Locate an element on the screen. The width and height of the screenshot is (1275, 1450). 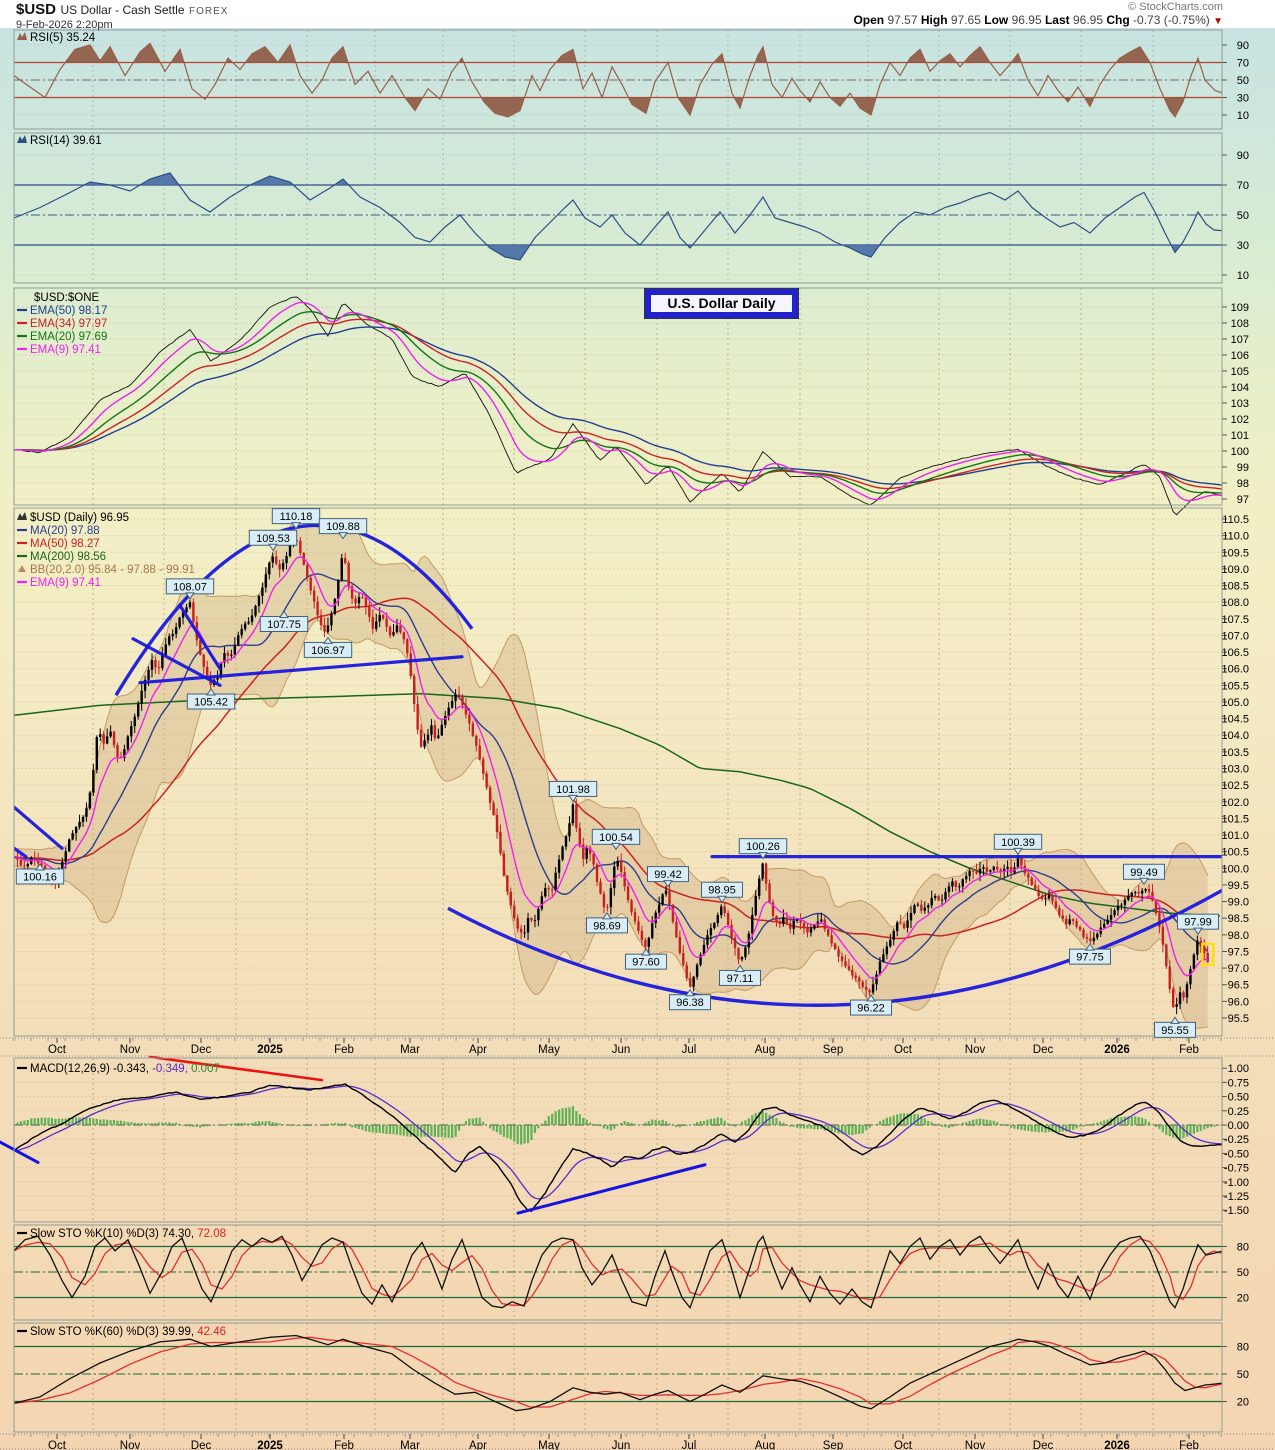
down-triangle-icon: ▼ is located at coordinates (1218, 21).